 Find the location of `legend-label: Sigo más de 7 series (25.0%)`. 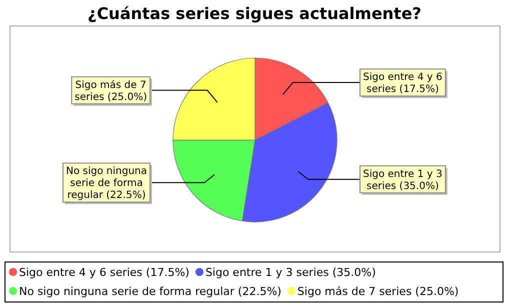

legend-label: Sigo más de 7 series (25.0%) is located at coordinates (378, 291).